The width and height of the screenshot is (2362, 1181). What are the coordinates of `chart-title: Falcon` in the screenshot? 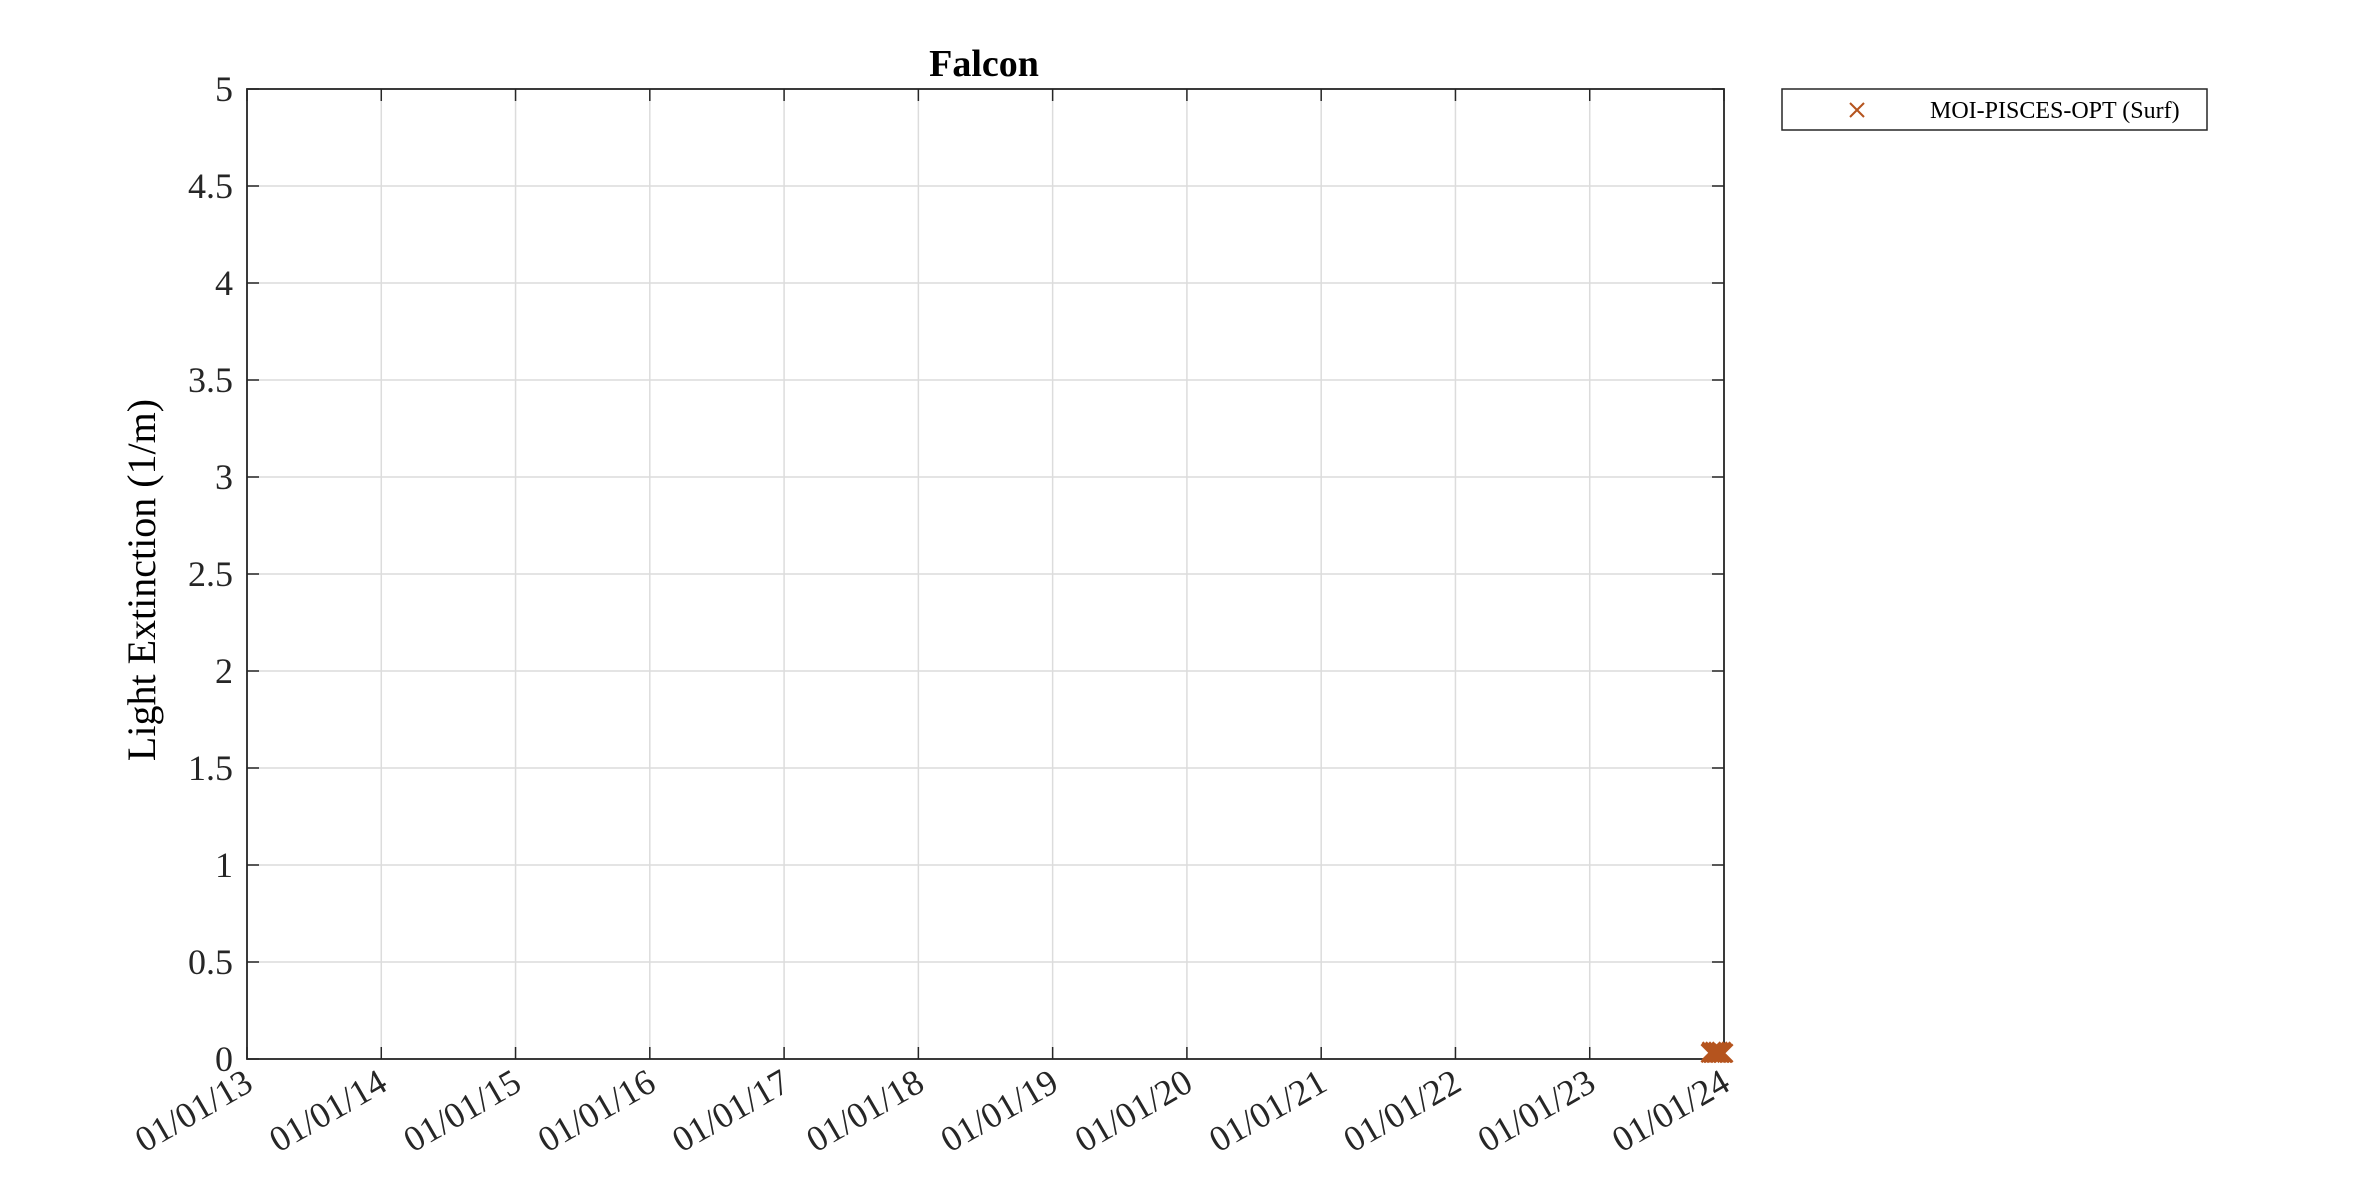 It's located at (984, 64).